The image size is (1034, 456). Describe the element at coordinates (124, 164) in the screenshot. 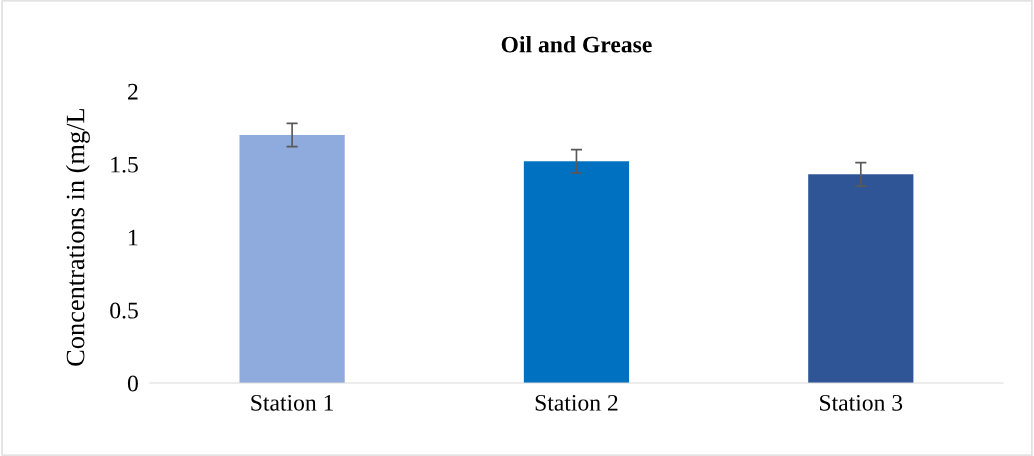

I see `y-tick-label: 1.5` at that location.